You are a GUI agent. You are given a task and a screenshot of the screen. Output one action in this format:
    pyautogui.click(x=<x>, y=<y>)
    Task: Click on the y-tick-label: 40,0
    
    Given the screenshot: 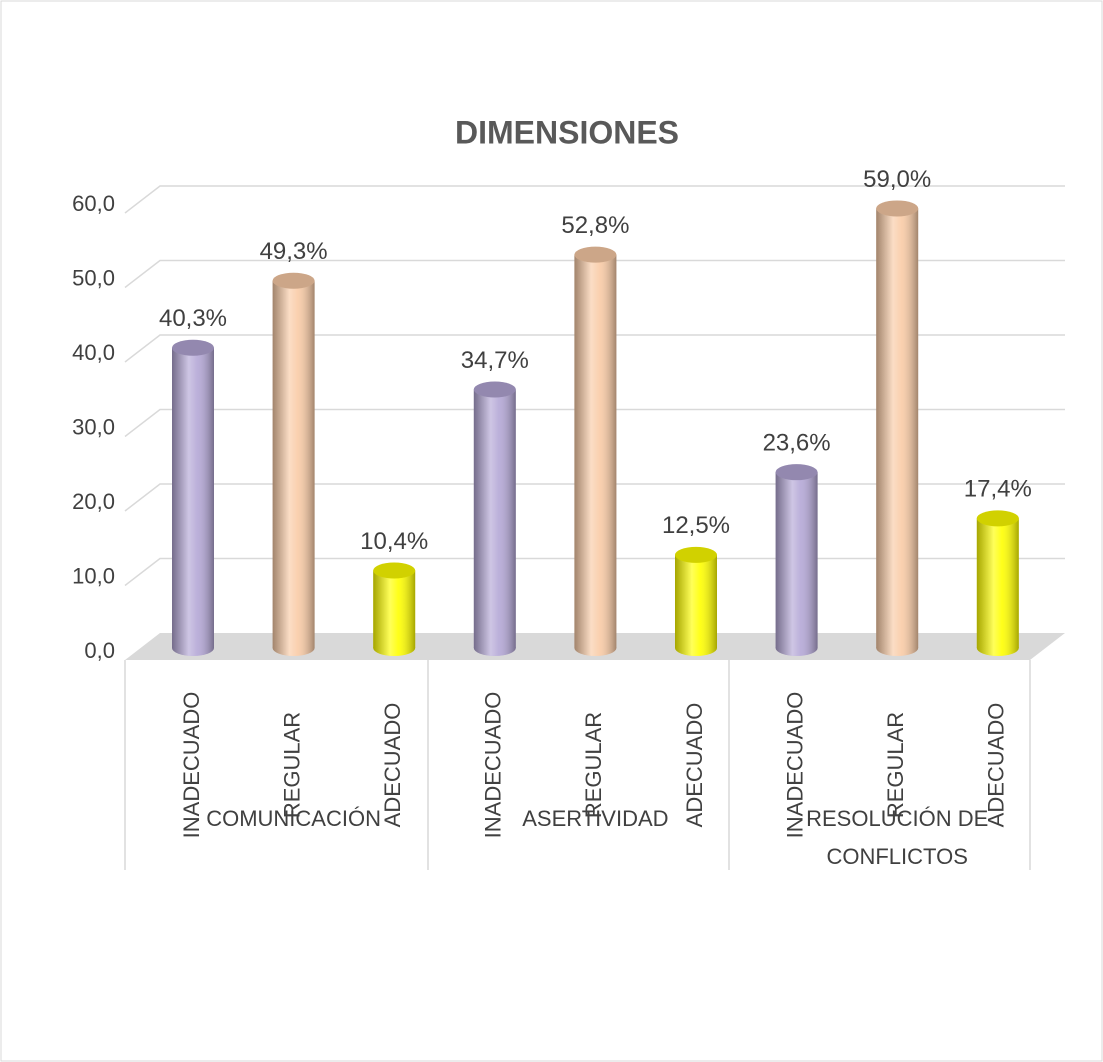 What is the action you would take?
    pyautogui.click(x=93, y=352)
    